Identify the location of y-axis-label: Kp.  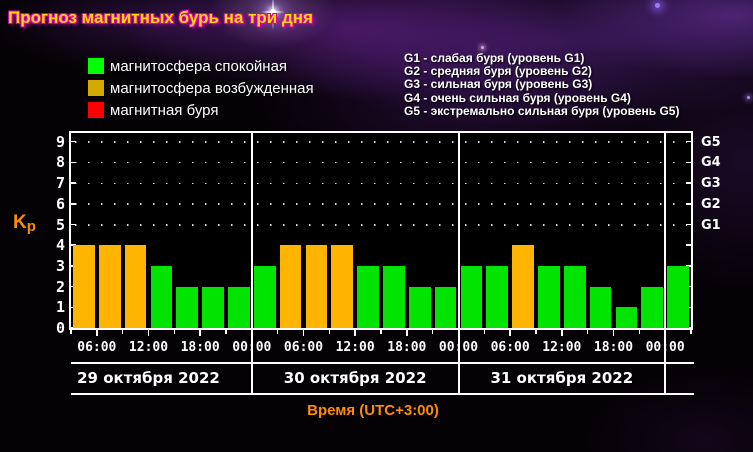
(24, 223).